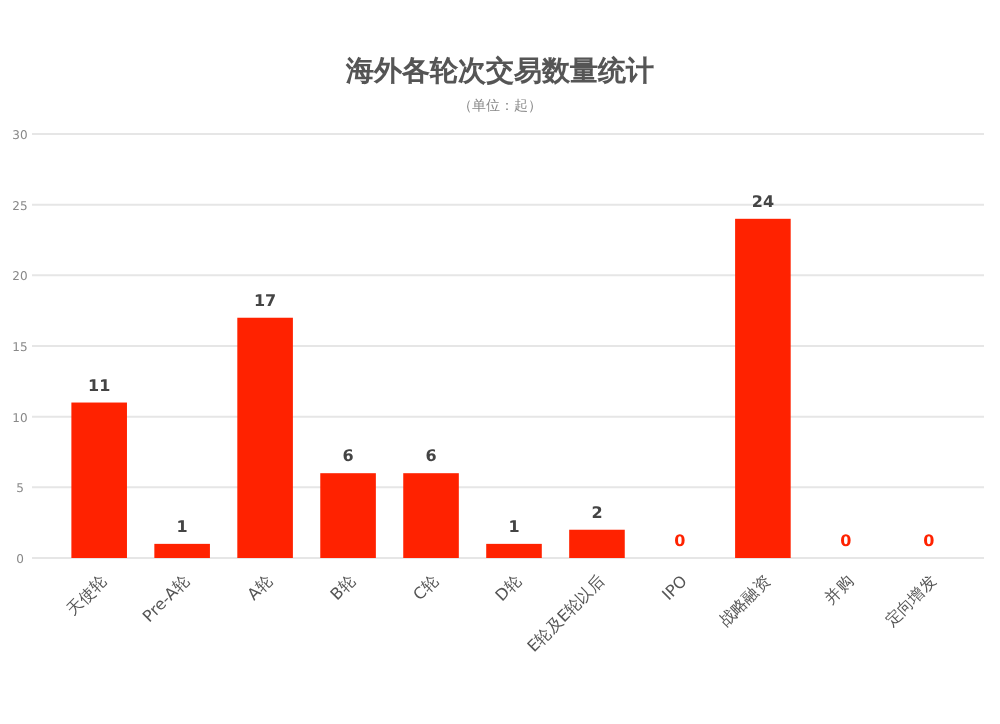 This screenshot has height=724, width=1000. What do you see at coordinates (260, 588) in the screenshot?
I see `x-tick-label: A轮` at bounding box center [260, 588].